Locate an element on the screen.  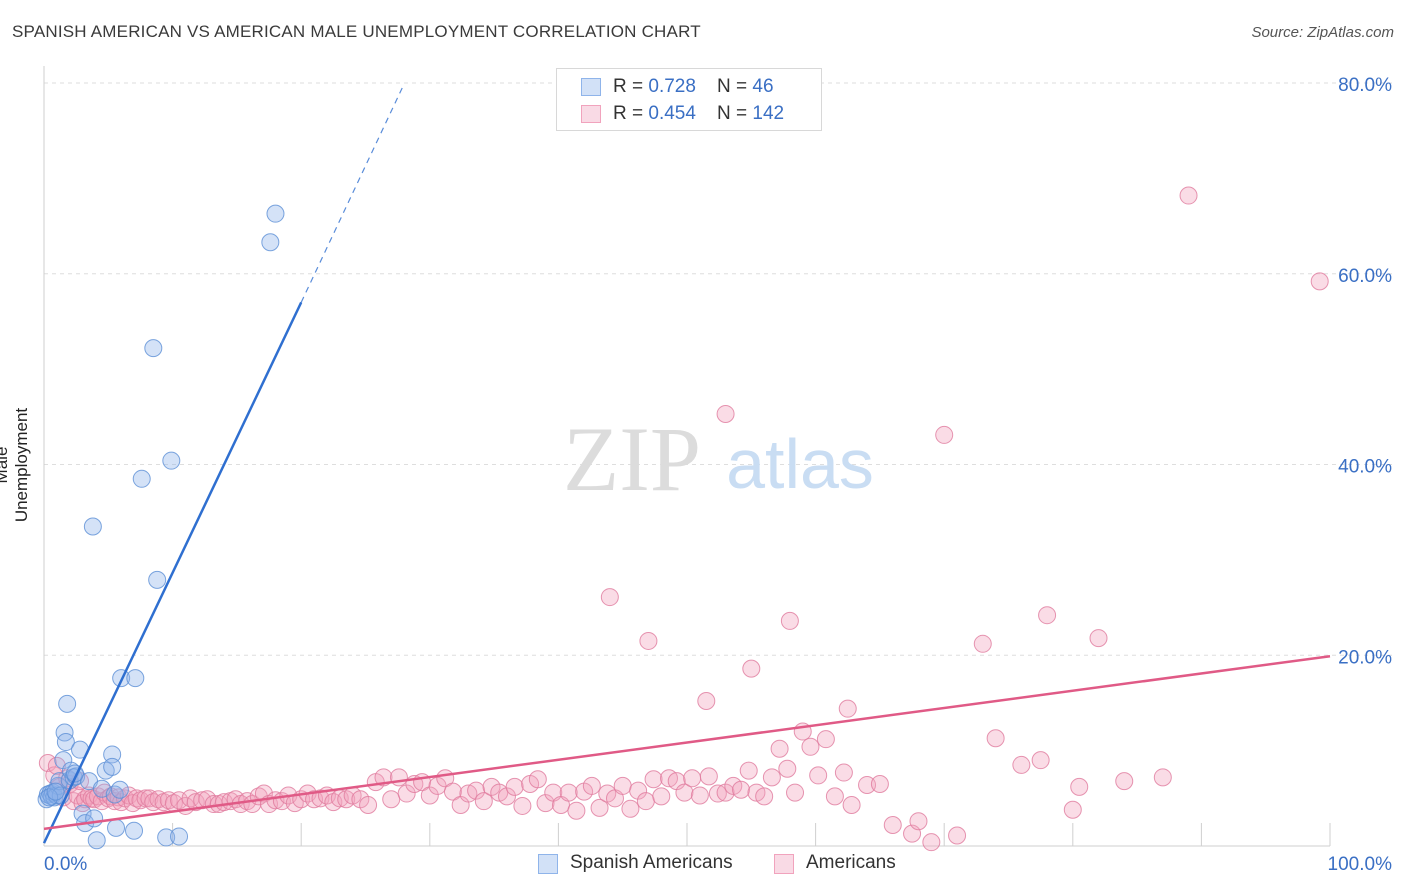
correlation-legend: R = 0.728 N = 46 R = 0.454 N = 142 is located at coordinates (689, 99).